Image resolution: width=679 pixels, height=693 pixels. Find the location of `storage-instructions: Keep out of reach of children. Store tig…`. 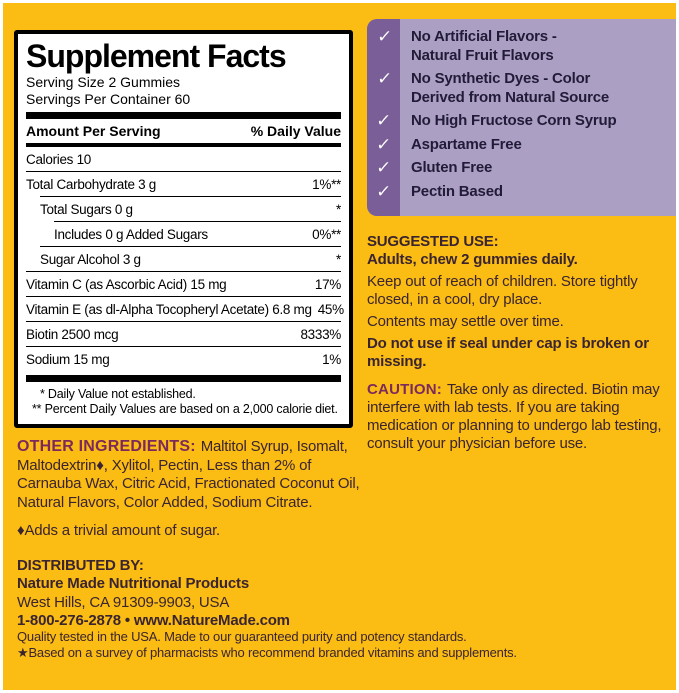

storage-instructions: Keep out of reach of children. Store tig… is located at coordinates (502, 290).